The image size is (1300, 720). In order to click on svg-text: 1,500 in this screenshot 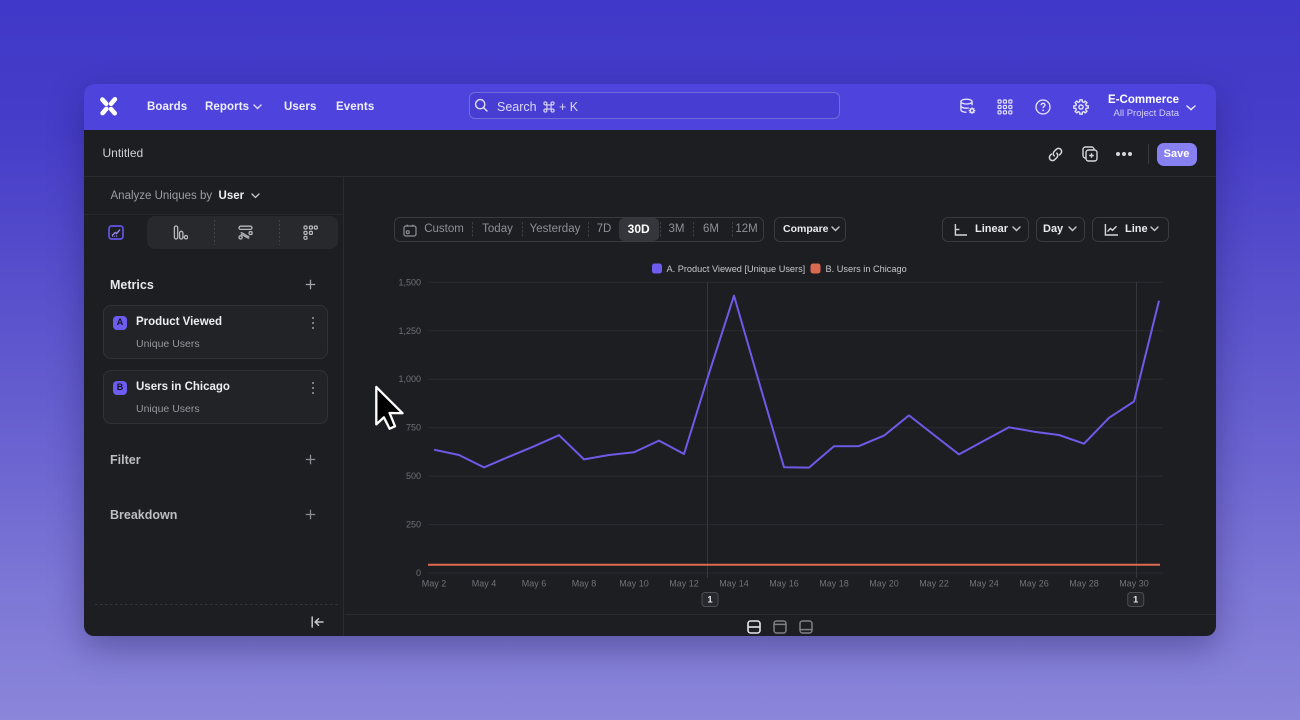, I will do `click(409, 282)`.